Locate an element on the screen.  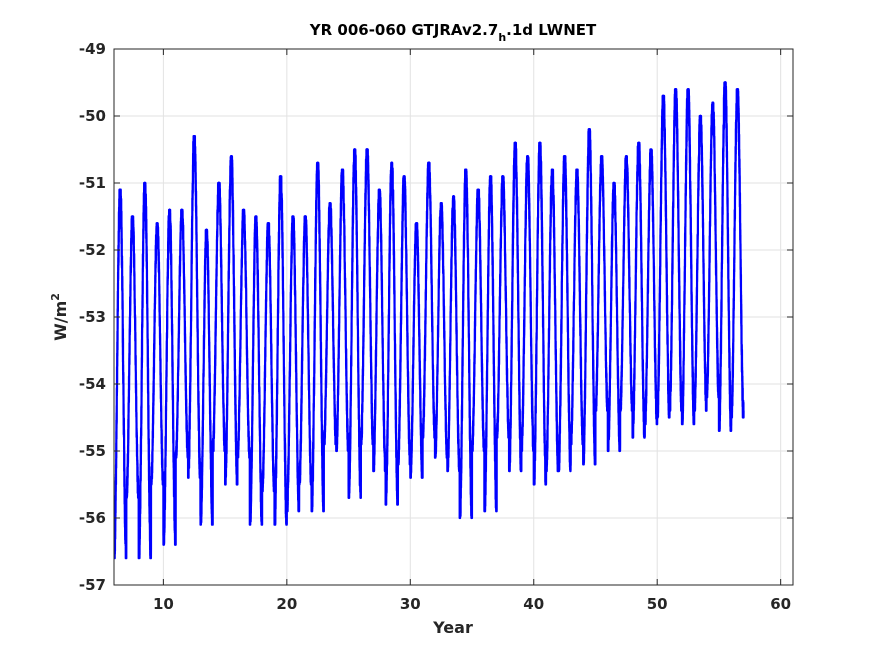
y-axis-title: W/m2 is located at coordinates (59, 317).